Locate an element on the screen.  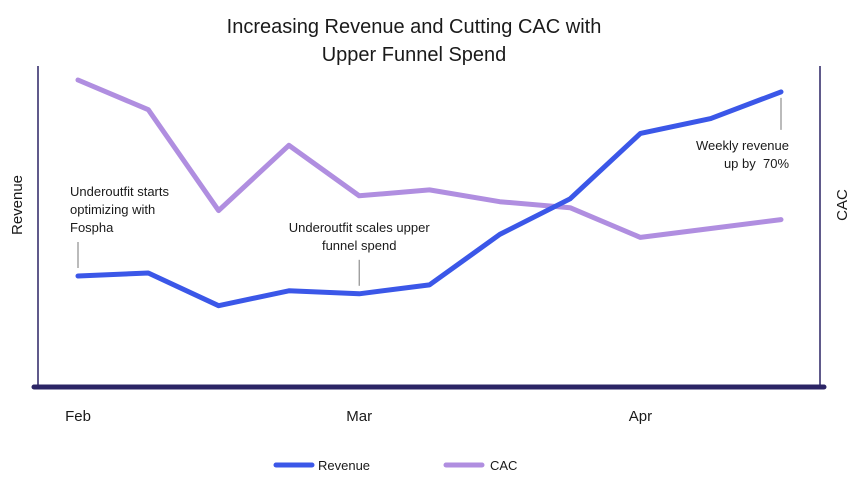
annotation-0: Underoutfit starts optimizing with Fospha is located at coordinates (119, 209).